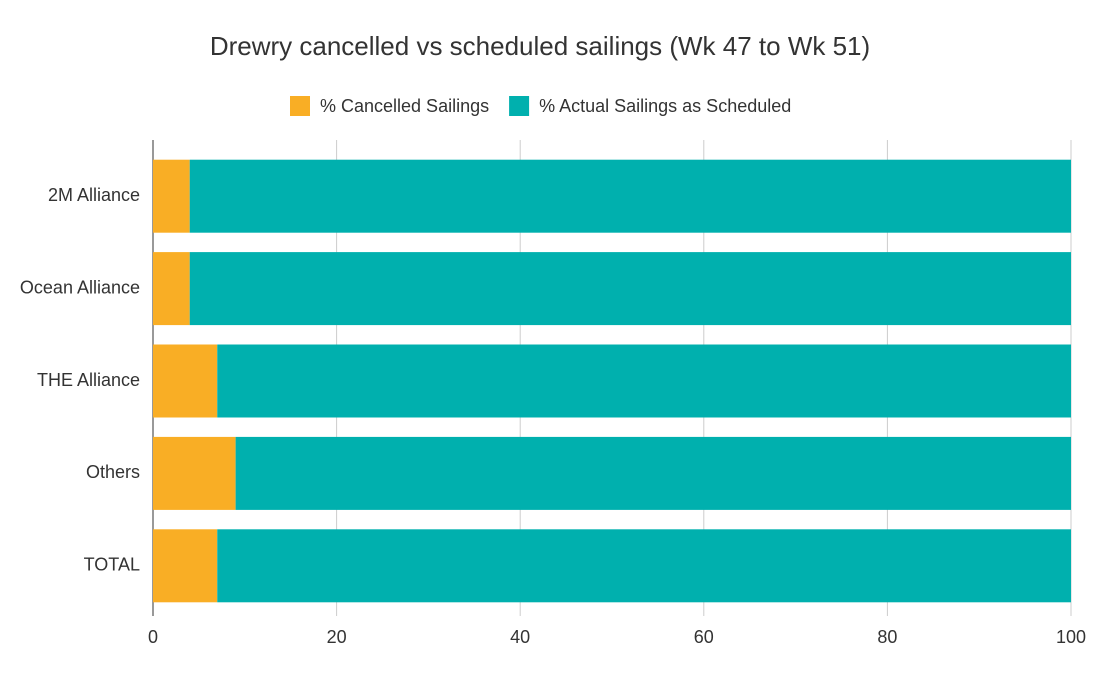 Image resolution: width=1110 pixels, height=677 pixels. I want to click on y-tick-label: 2M Alliance, so click(94, 195).